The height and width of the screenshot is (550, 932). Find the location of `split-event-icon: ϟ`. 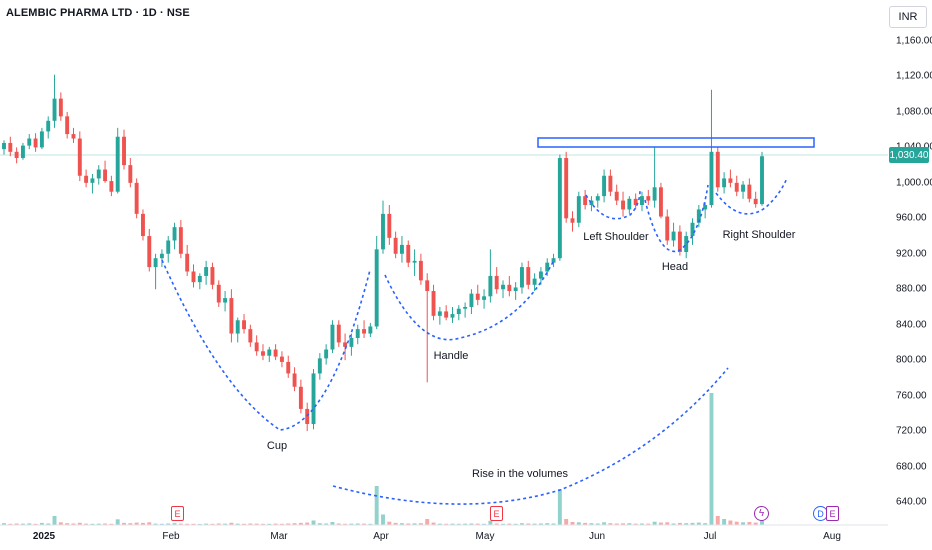

split-event-icon: ϟ is located at coordinates (761, 513).